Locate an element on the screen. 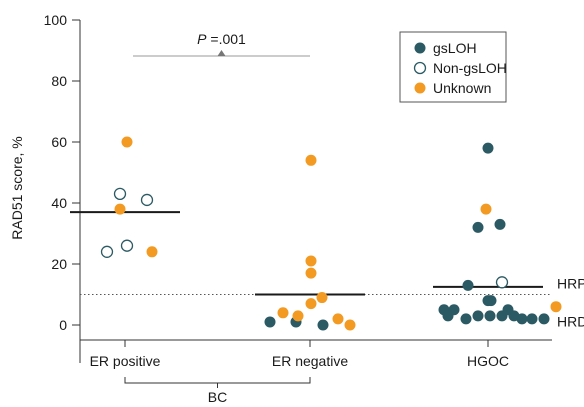  x-tick-label-er-negative: ER negative is located at coordinates (310, 361).